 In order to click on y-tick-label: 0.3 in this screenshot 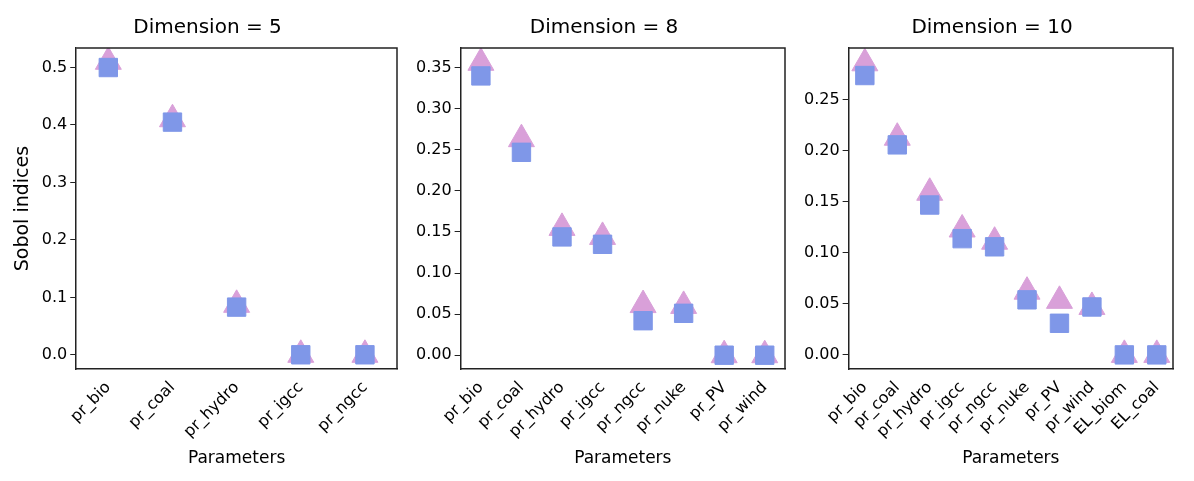, I will do `click(54, 181)`.